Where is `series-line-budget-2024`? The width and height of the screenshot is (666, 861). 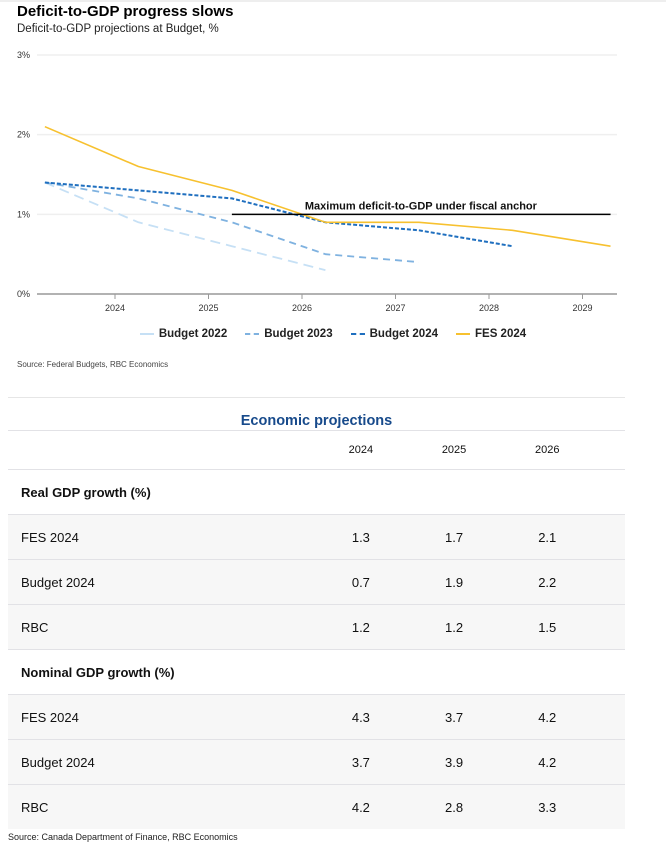
series-line-budget-2024 is located at coordinates (278, 214).